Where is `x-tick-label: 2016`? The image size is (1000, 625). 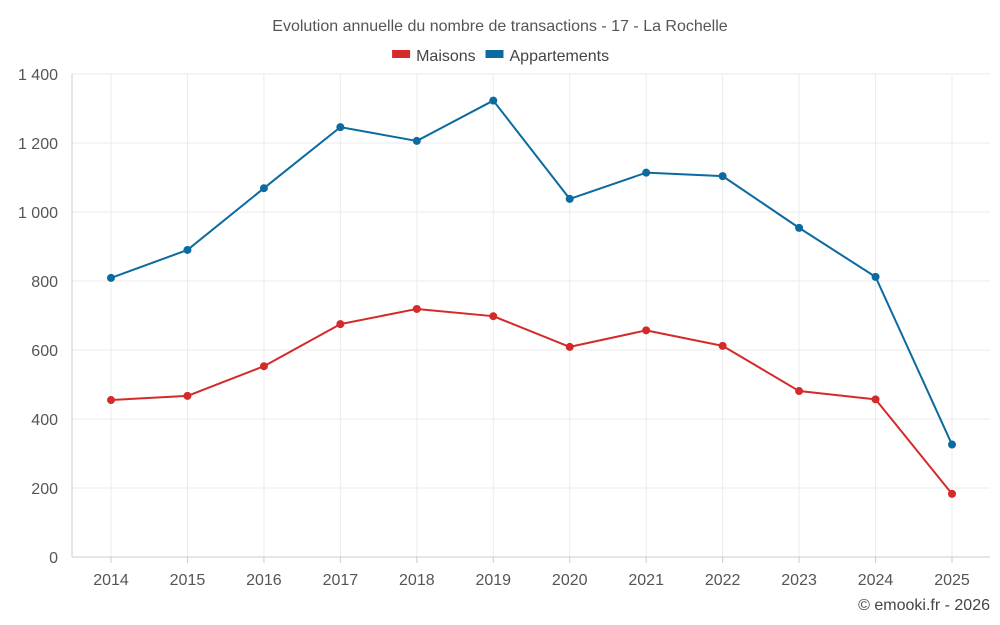 x-tick-label: 2016 is located at coordinates (264, 580).